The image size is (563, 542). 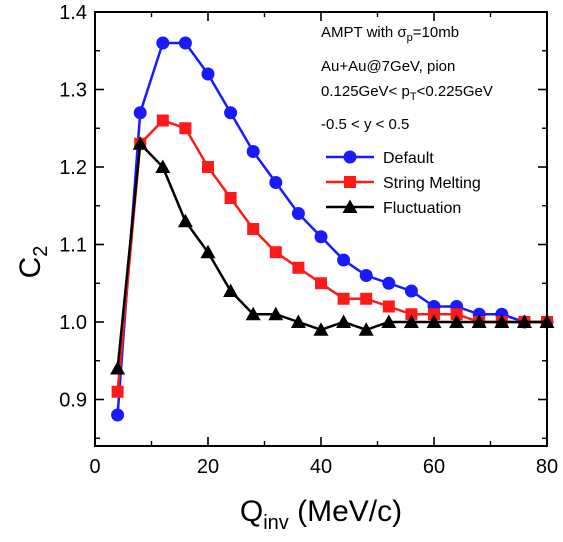 I want to click on x-axis-title: Qinv (MeV/c), so click(x=321, y=514).